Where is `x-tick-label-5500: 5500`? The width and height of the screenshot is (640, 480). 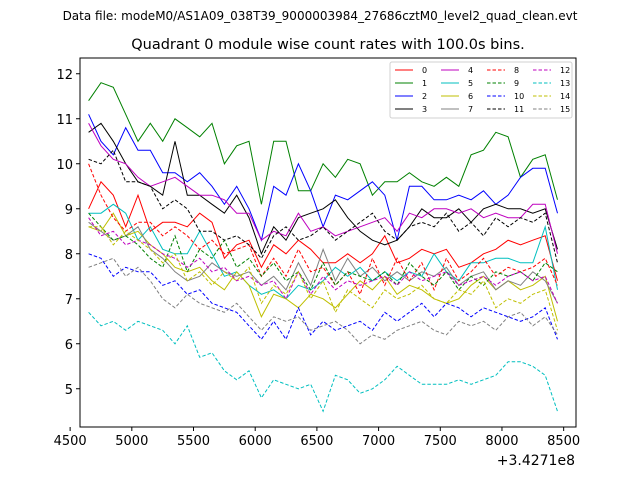 x-tick-label-5500: 5500 is located at coordinates (193, 441).